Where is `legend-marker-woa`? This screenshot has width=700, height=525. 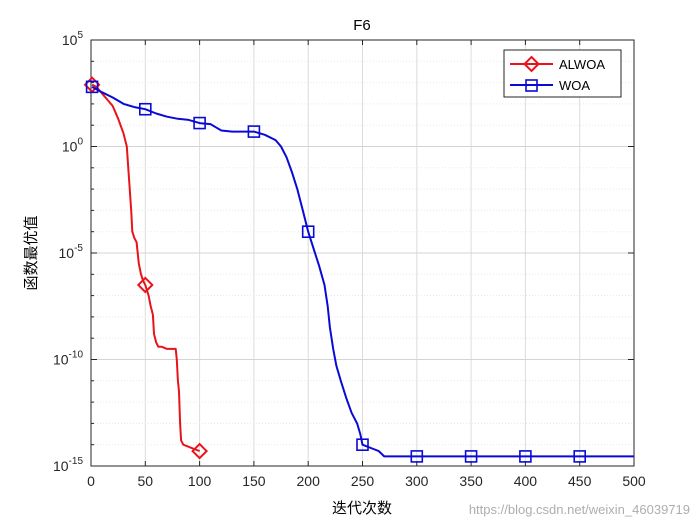
legend-marker-woa is located at coordinates (531, 85).